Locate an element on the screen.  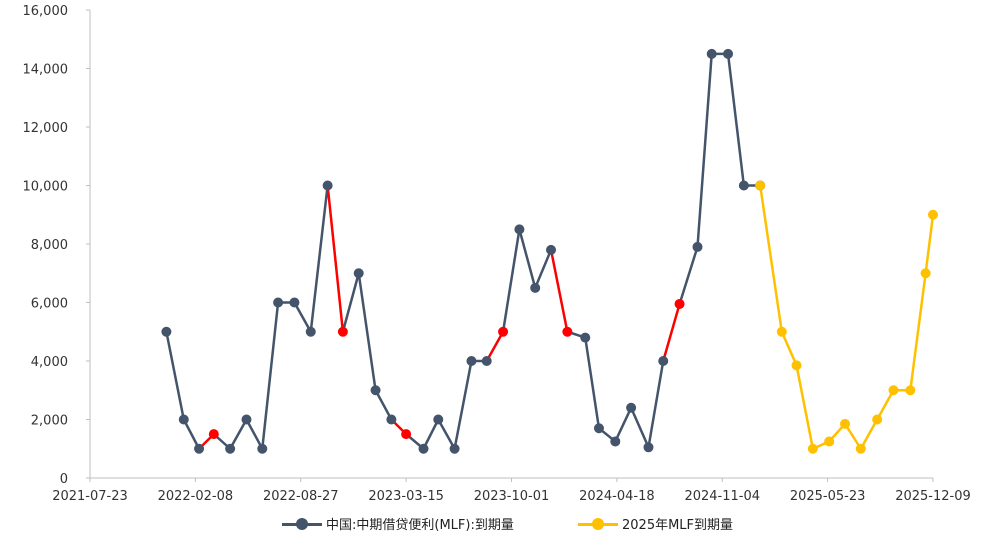
x-tick-label: 2022-02-08 is located at coordinates (196, 496).